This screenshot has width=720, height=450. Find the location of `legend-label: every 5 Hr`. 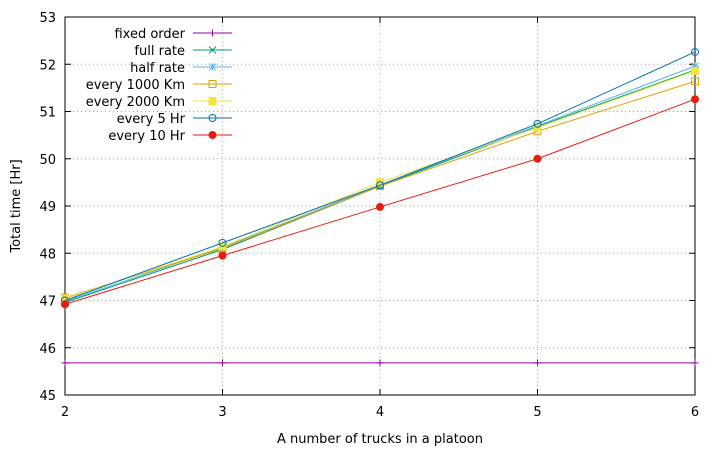

legend-label: every 5 Hr is located at coordinates (151, 119).